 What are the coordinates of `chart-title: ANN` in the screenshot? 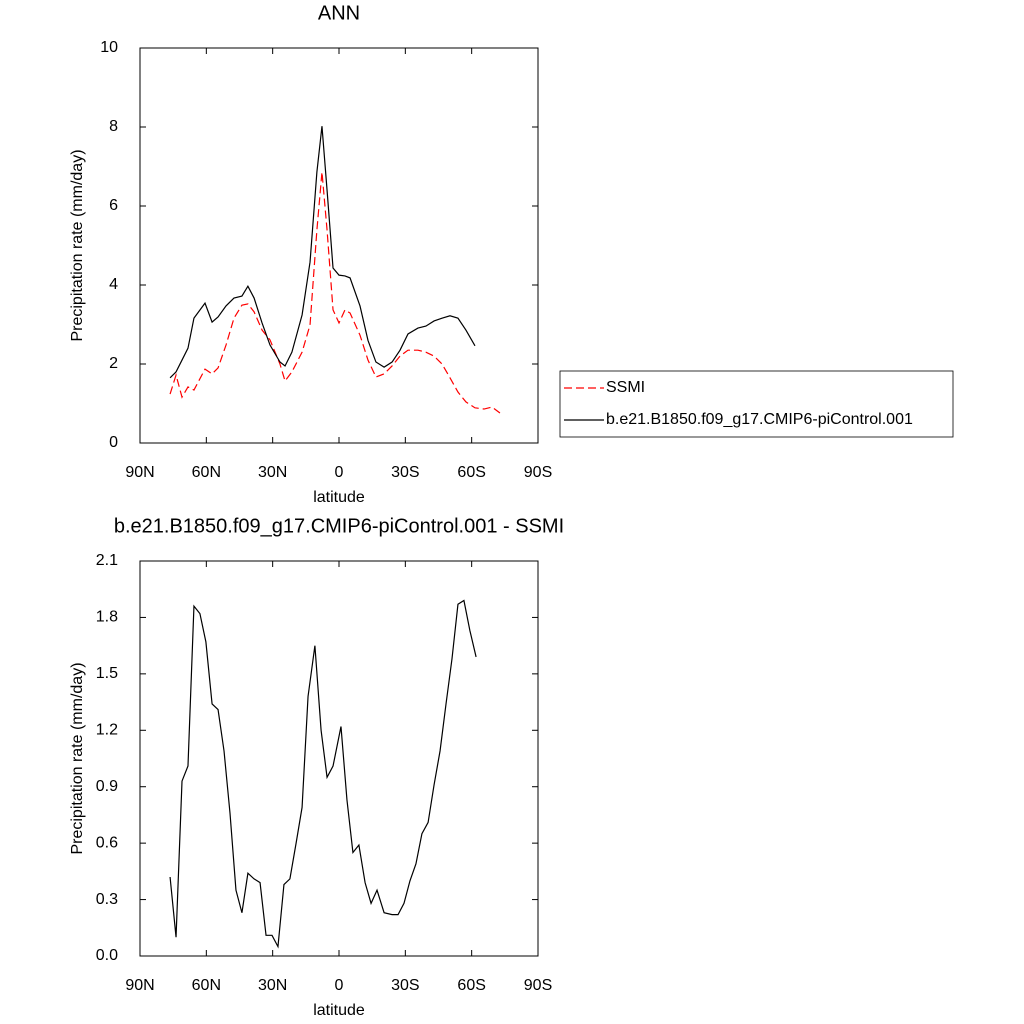 It's located at (339, 13).